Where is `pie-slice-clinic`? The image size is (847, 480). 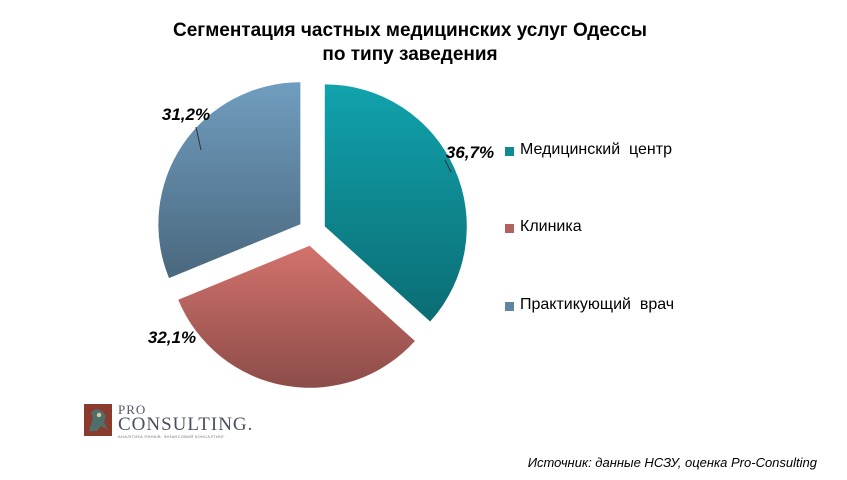
pie-slice-clinic is located at coordinates (296, 316).